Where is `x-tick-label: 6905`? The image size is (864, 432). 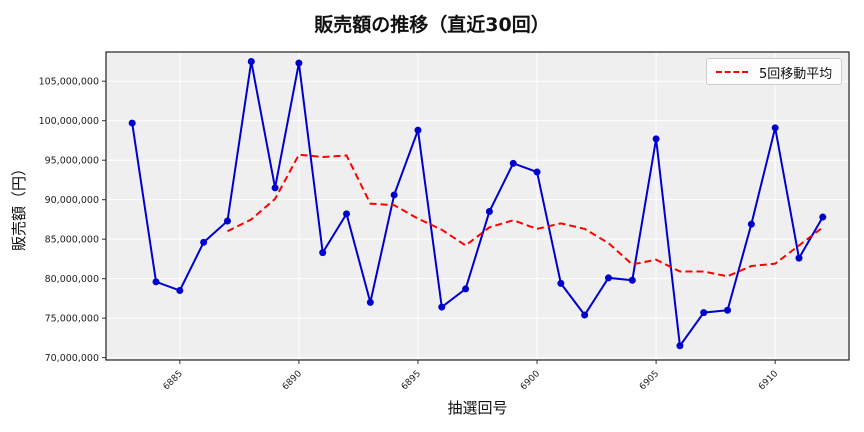 x-tick-label: 6905 is located at coordinates (649, 380).